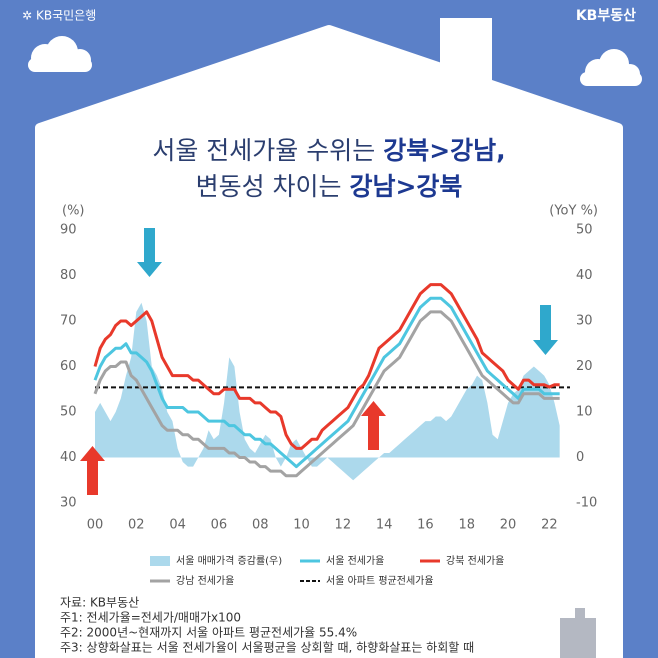 Image resolution: width=658 pixels, height=658 pixels. What do you see at coordinates (68, 457) in the screenshot?
I see `y-tick-label: 40` at bounding box center [68, 457].